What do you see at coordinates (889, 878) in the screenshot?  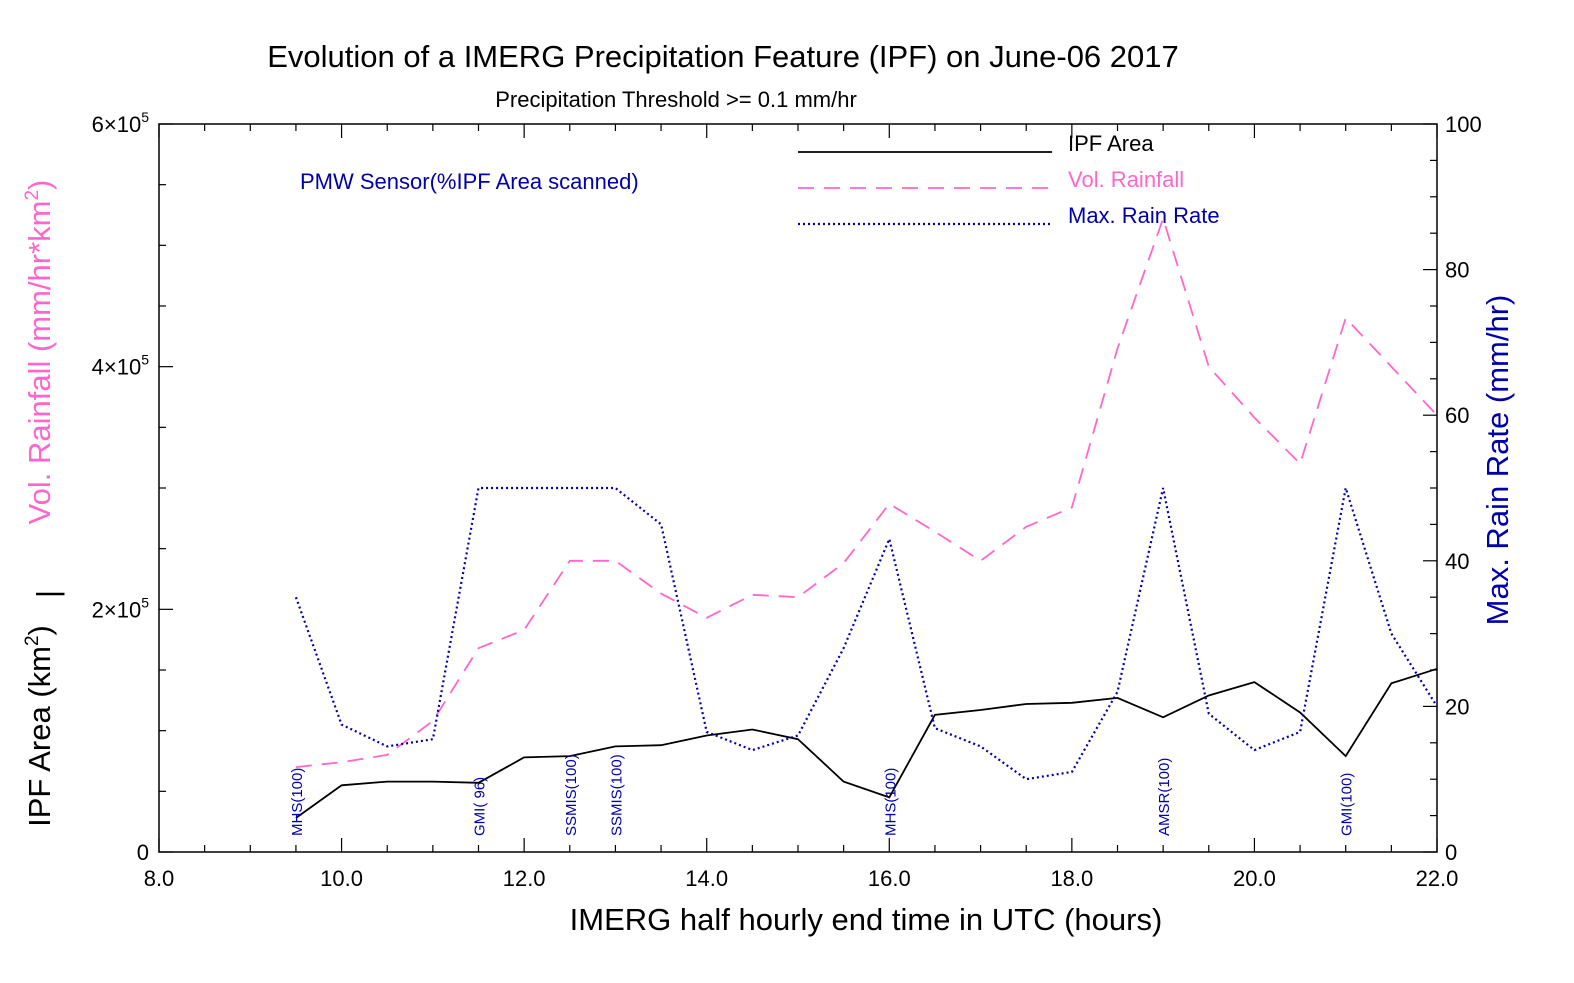 I see `x-tick-label: 16.0` at bounding box center [889, 878].